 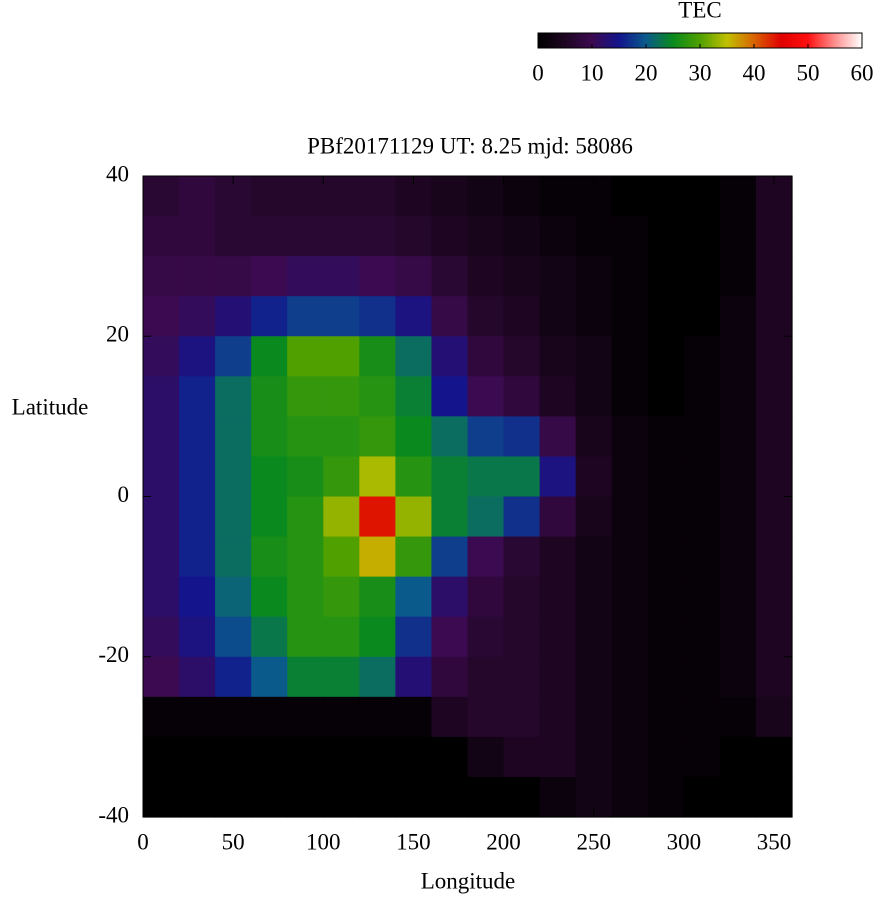 What do you see at coordinates (117, 334) in the screenshot?
I see `y-tick-label: 20` at bounding box center [117, 334].